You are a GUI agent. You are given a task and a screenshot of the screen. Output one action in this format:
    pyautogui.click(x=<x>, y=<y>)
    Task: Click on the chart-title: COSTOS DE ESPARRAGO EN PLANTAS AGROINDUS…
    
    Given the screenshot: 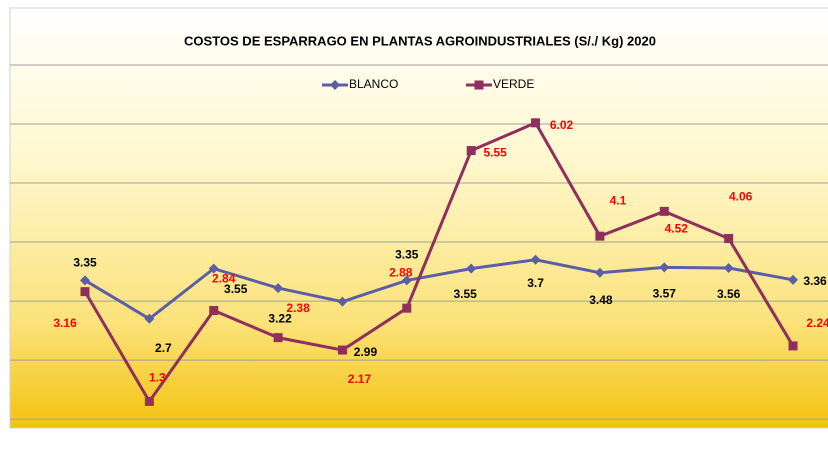 What is the action you would take?
    pyautogui.click(x=420, y=40)
    